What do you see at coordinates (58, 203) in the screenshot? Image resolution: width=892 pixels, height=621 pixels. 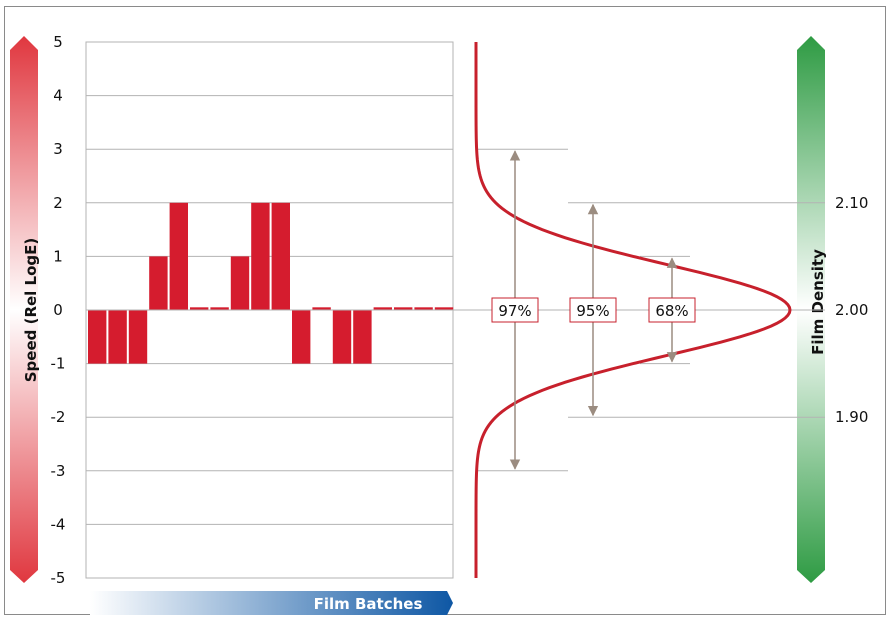 I see `y-tick-label: 2` at bounding box center [58, 203].